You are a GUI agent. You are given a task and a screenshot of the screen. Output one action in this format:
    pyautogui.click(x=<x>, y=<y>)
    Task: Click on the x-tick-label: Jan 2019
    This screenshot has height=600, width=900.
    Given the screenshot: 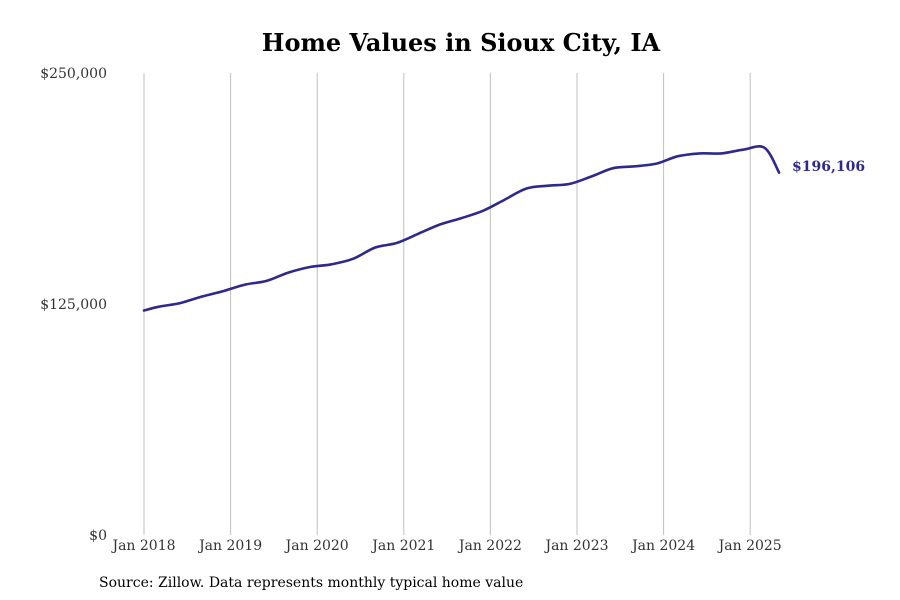 What is the action you would take?
    pyautogui.click(x=229, y=546)
    